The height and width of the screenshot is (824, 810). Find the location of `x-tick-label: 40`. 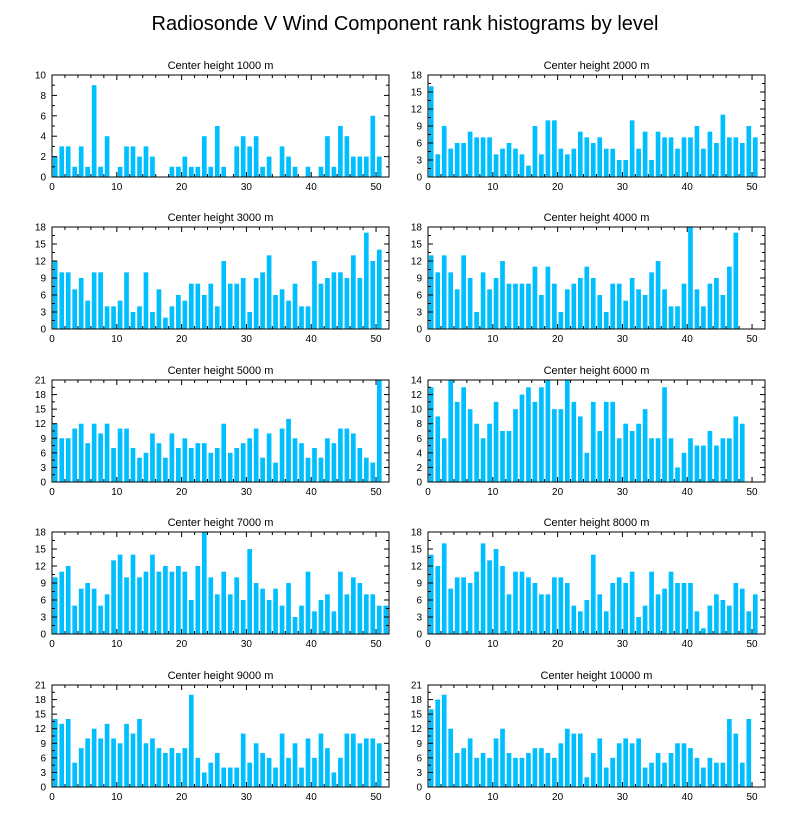

x-tick-label: 40 is located at coordinates (688, 187).